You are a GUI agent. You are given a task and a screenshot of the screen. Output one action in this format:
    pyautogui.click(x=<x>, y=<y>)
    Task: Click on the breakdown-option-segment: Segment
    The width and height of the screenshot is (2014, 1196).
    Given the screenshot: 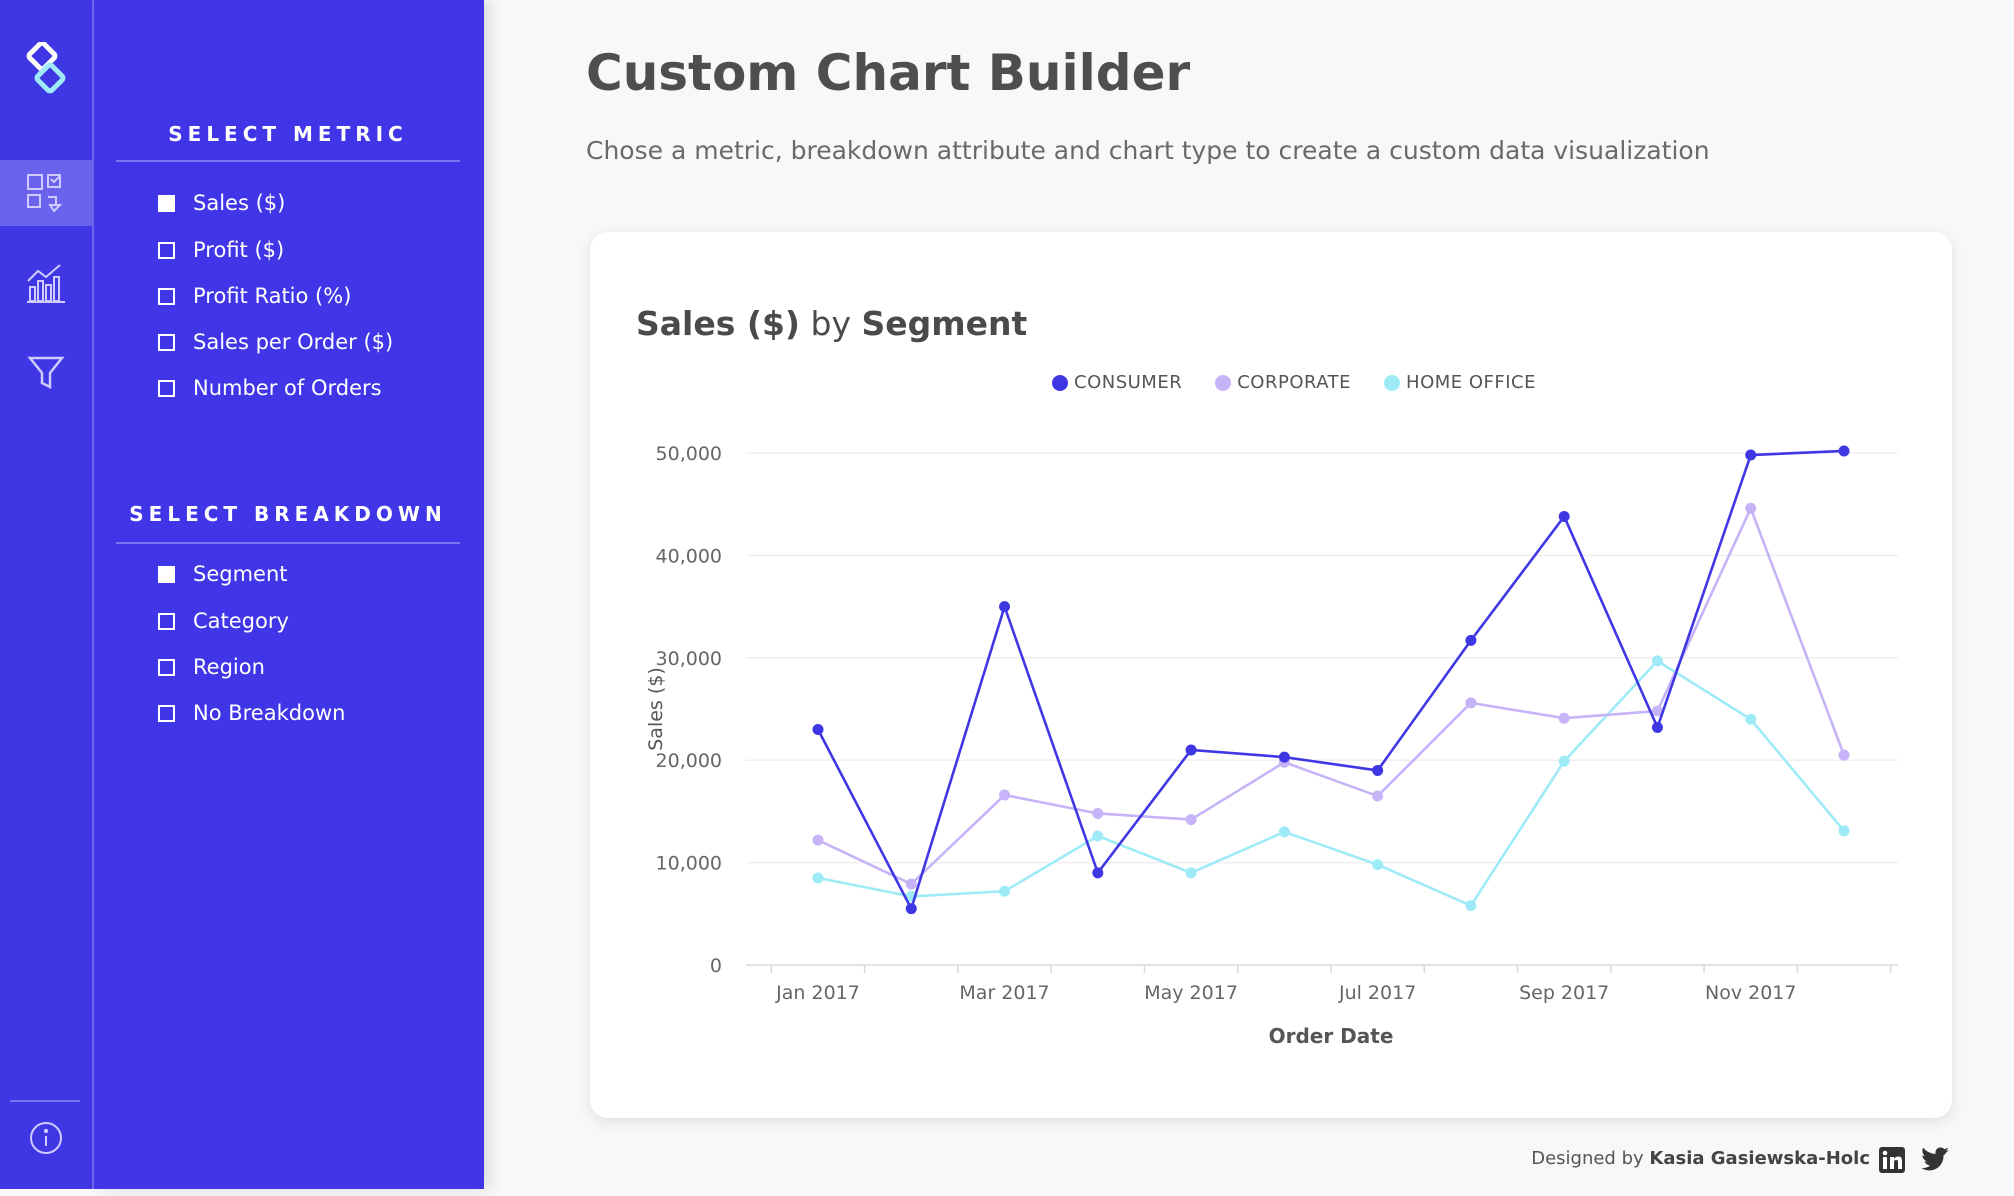 What is the action you would take?
    pyautogui.click(x=223, y=574)
    